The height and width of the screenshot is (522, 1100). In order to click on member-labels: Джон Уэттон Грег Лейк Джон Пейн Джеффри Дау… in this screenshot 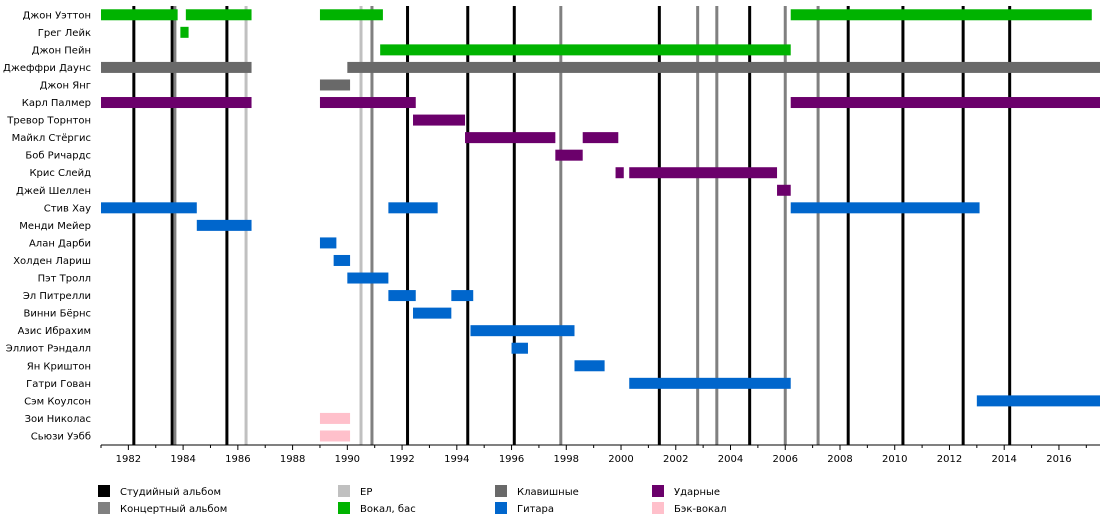, I will do `click(47, 226)`.